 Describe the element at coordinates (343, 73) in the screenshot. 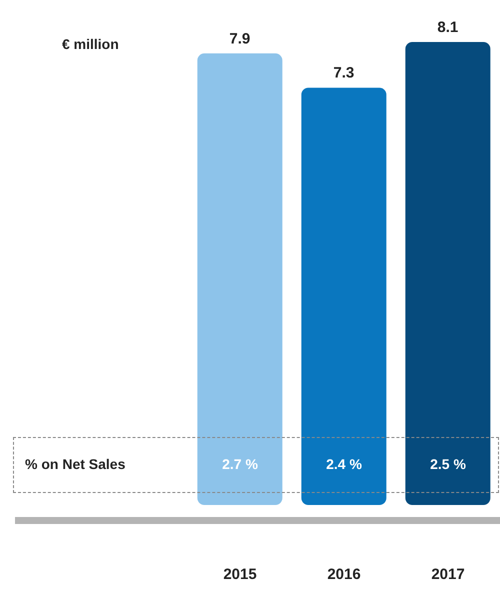

I see `data-label: 7.3` at that location.